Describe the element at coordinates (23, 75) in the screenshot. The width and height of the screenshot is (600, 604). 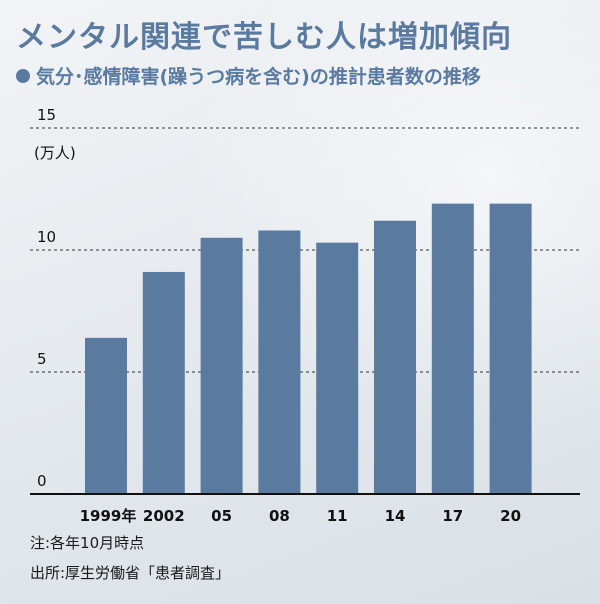
I see `bullet-icon` at that location.